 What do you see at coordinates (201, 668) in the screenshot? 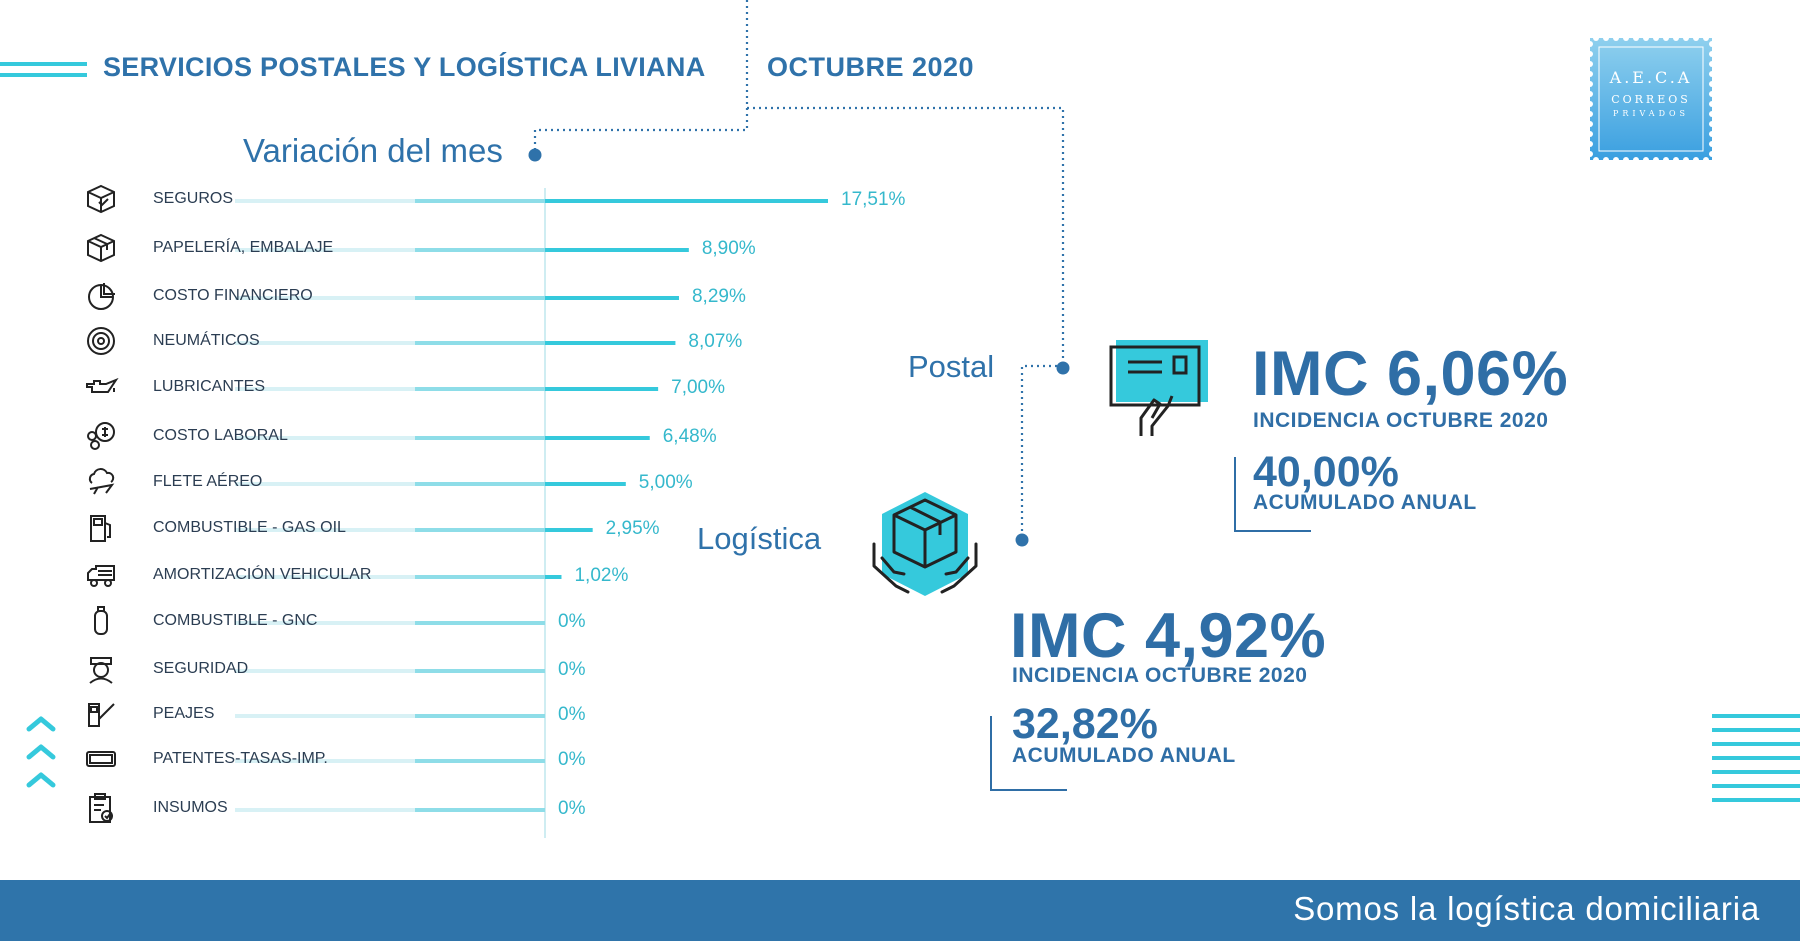
I see `category-label: SEGURIDAD` at bounding box center [201, 668].